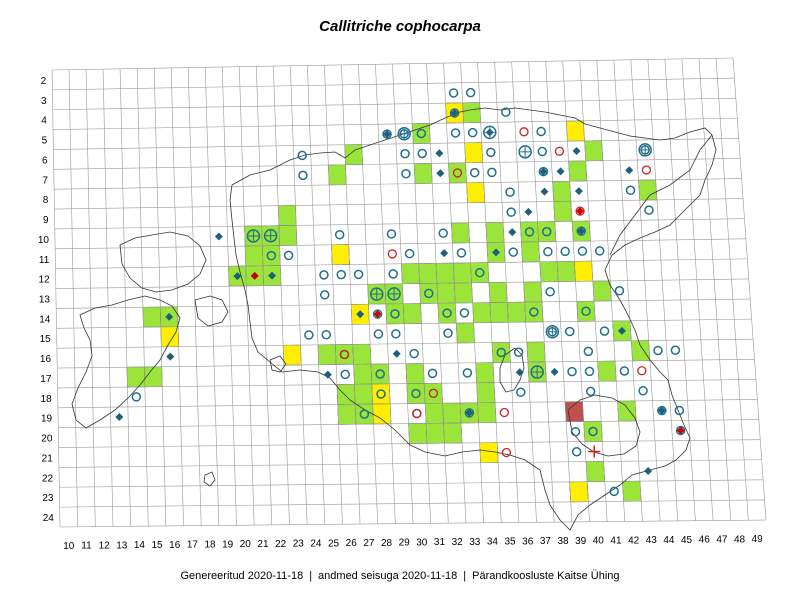  What do you see at coordinates (46, 220) in the screenshot?
I see `row-label: 9` at bounding box center [46, 220].